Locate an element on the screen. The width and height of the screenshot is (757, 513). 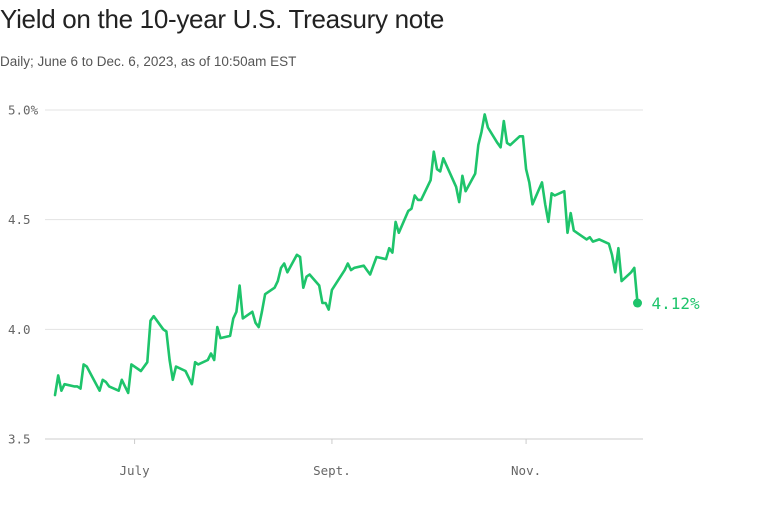
chart-title: Yield on the 10-year U.S. Treasury note is located at coordinates (222, 19).